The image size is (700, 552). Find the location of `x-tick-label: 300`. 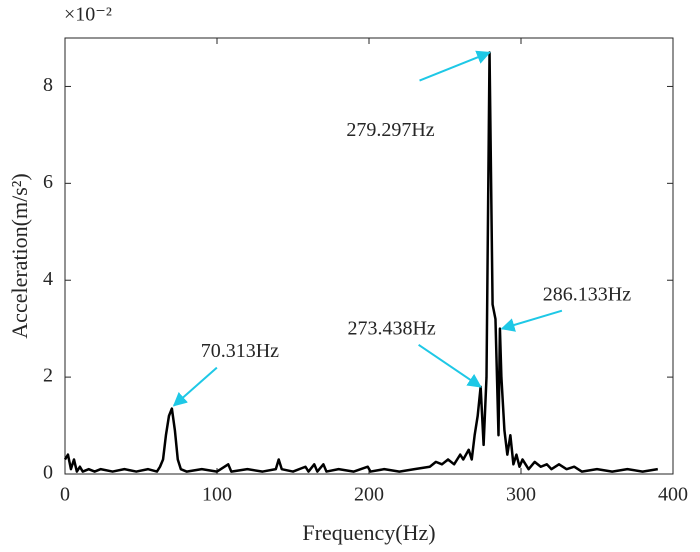

x-tick-label: 300 is located at coordinates (521, 495).